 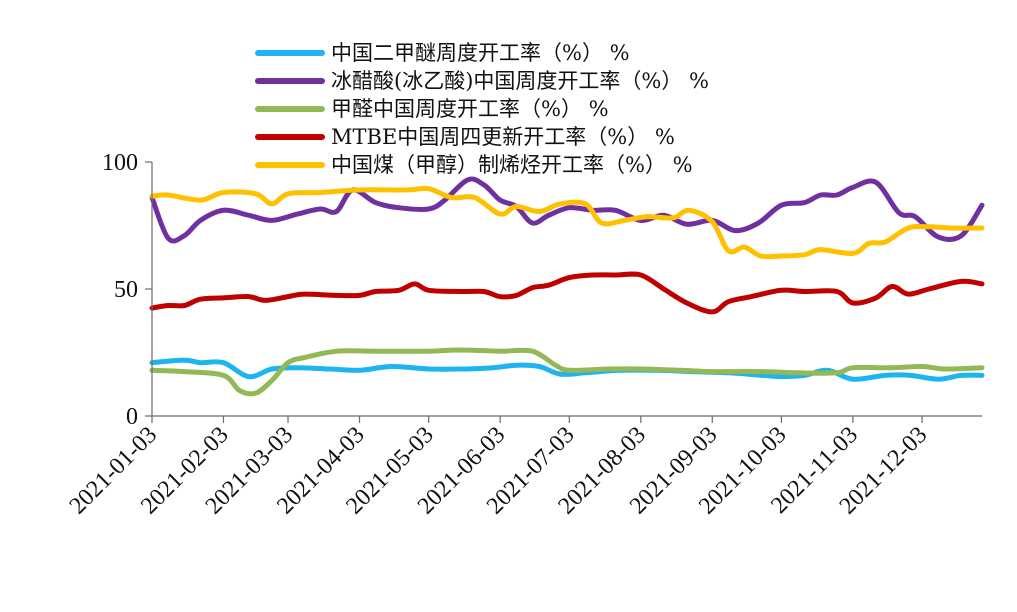 I want to click on legend-label-2: 冰醋酸(冰乙酸)中国周度开工率（%） %, so click(x=520, y=81).